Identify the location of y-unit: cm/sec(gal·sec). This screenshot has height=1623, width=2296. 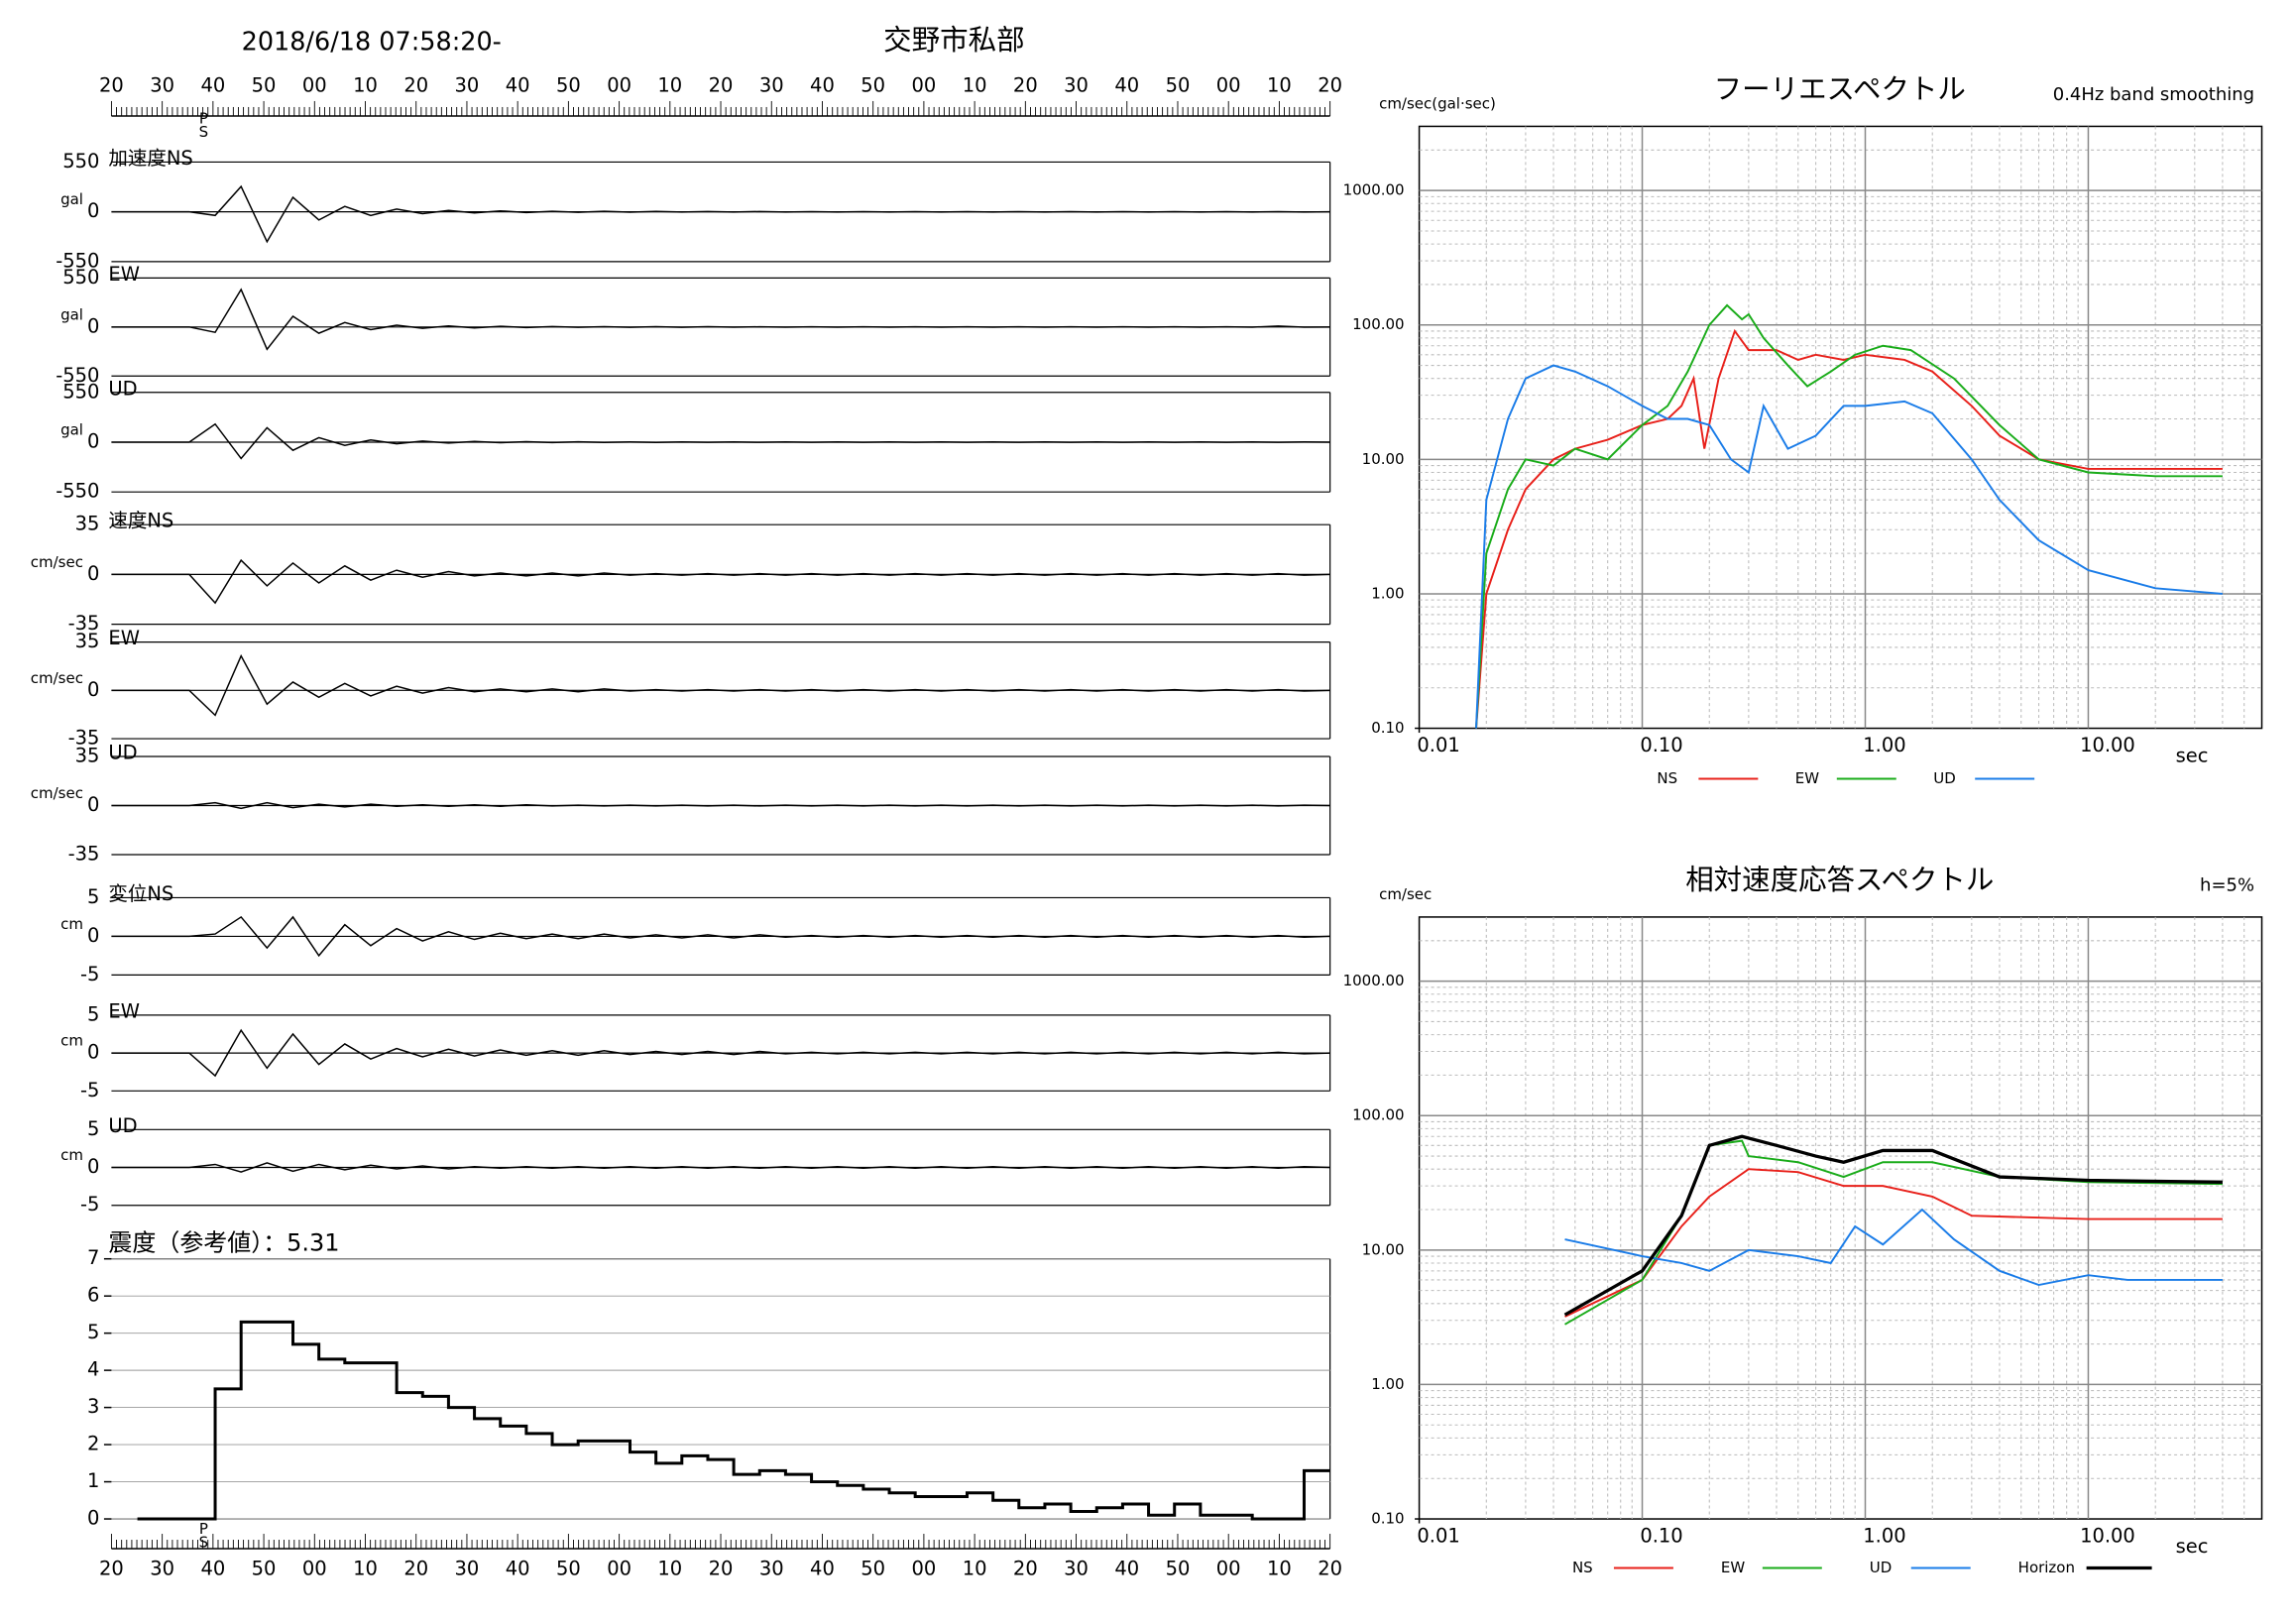
(1438, 103).